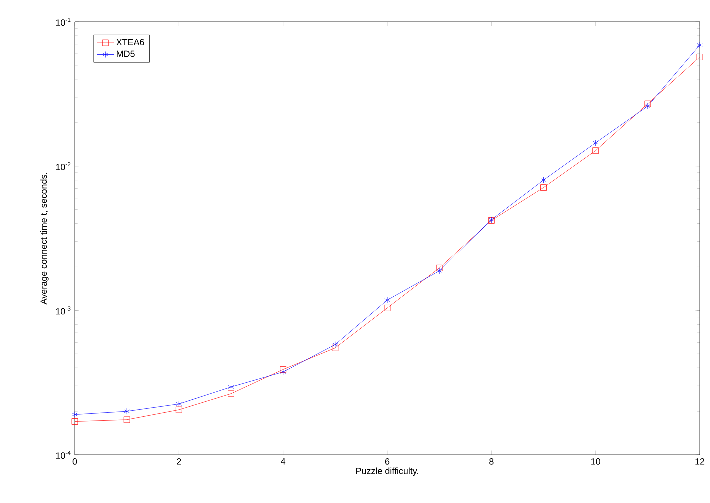 The height and width of the screenshot is (503, 710). Describe the element at coordinates (130, 42) in the screenshot. I see `legend-label: XTEA6` at that location.